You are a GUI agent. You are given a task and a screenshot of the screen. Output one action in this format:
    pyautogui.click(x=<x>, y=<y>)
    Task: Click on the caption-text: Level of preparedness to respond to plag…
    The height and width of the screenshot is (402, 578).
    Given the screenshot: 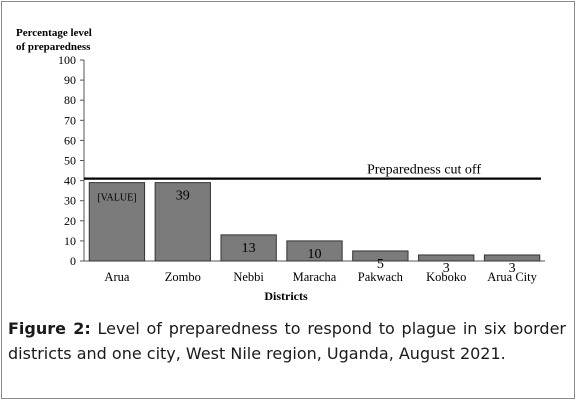 What is the action you would take?
    pyautogui.click(x=287, y=341)
    